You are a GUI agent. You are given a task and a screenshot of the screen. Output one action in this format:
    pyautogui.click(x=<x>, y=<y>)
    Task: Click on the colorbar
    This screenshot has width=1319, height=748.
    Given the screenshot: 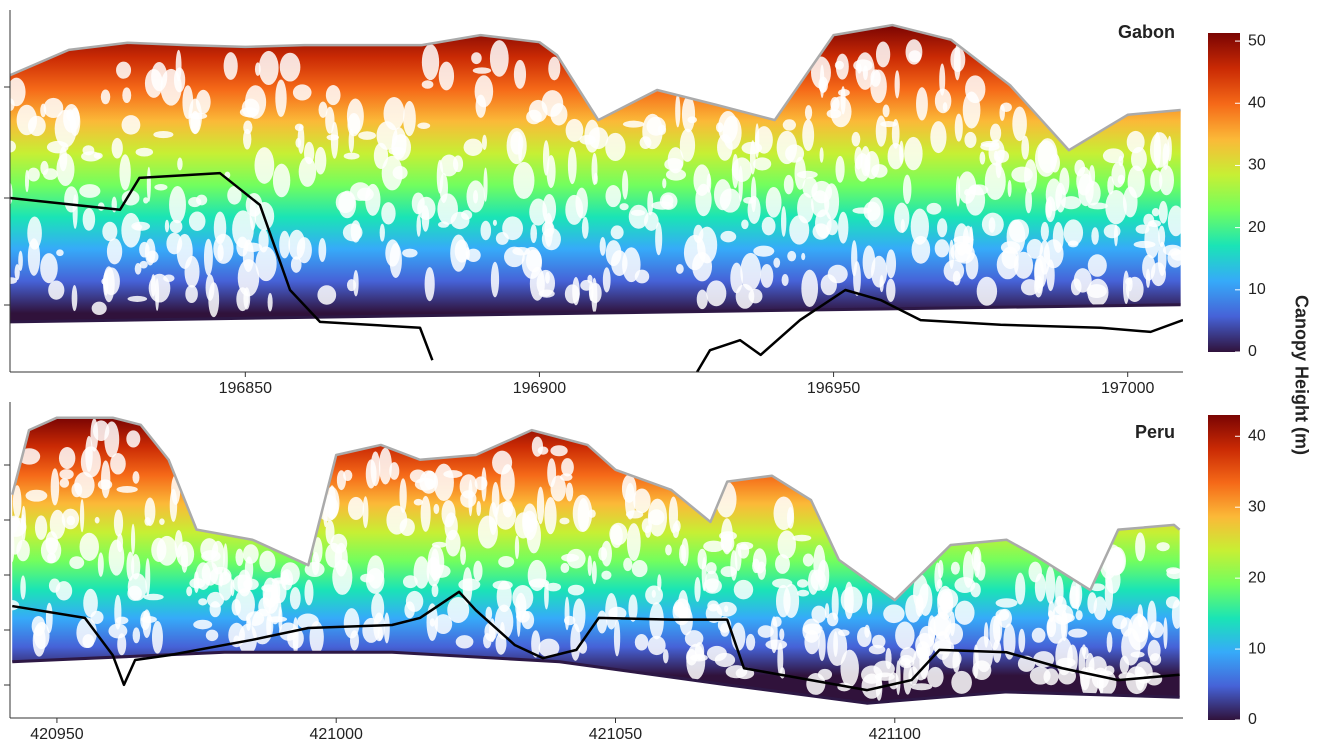 What is the action you would take?
    pyautogui.click(x=1224, y=192)
    